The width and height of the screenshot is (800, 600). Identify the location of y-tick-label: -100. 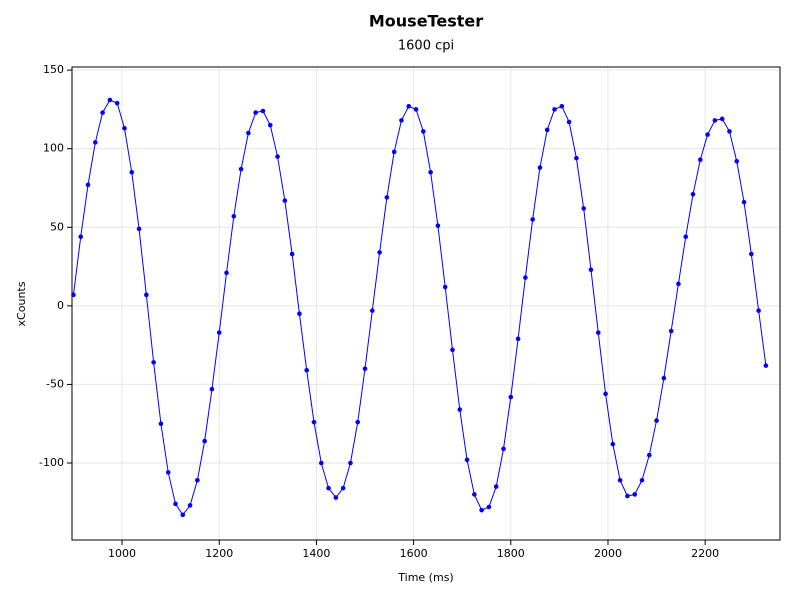
(51, 462).